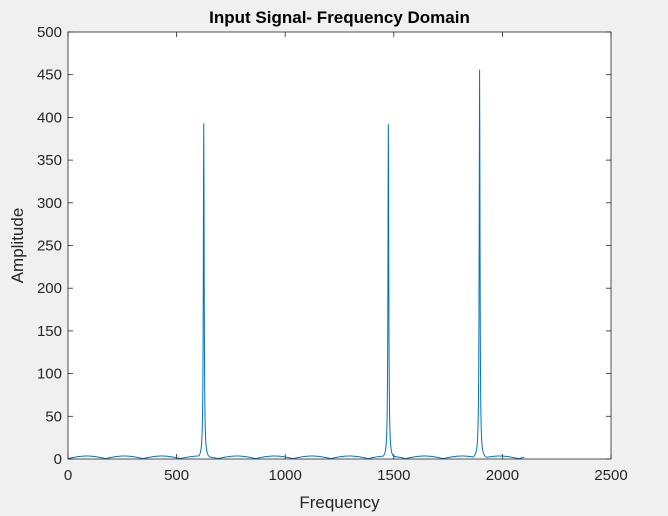 The image size is (668, 516). Describe the element at coordinates (58, 459) in the screenshot. I see `y-tick-label: 0` at that location.